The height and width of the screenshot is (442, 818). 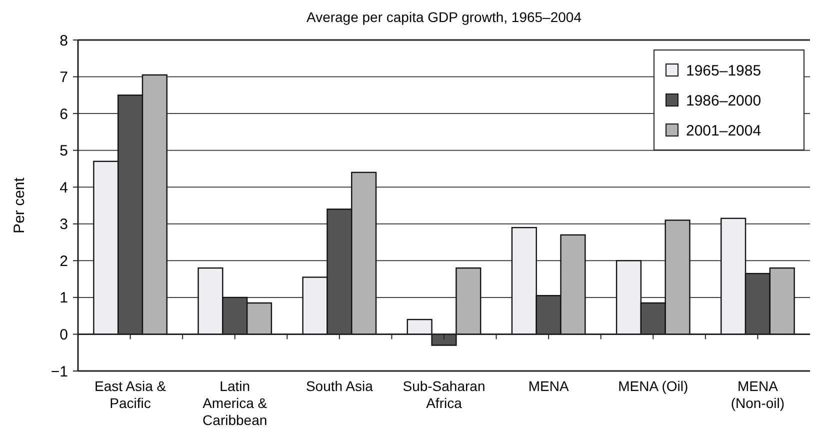 What do you see at coordinates (235, 403) in the screenshot?
I see `x-tick-label: Latin America & Caribbean` at bounding box center [235, 403].